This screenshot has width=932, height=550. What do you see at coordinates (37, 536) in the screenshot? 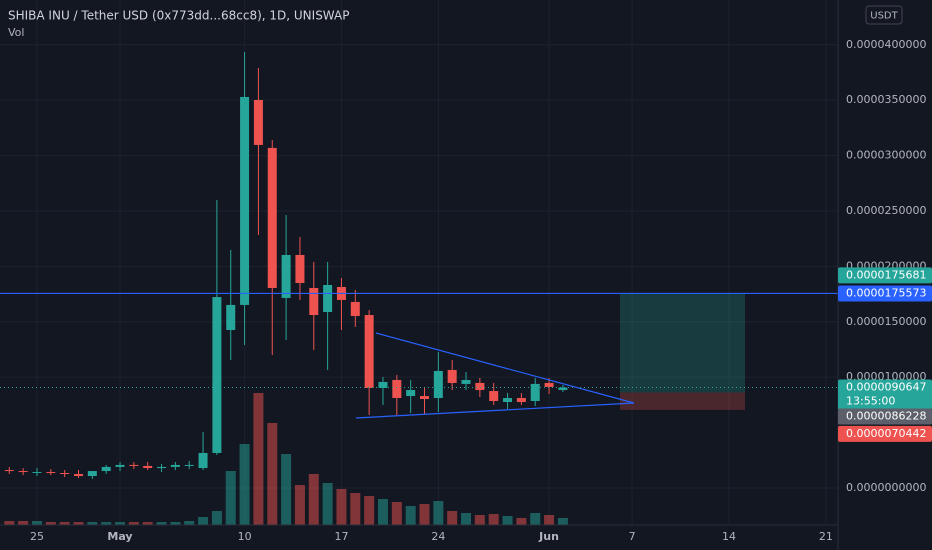
I see `x-tick-label: 25` at bounding box center [37, 536].